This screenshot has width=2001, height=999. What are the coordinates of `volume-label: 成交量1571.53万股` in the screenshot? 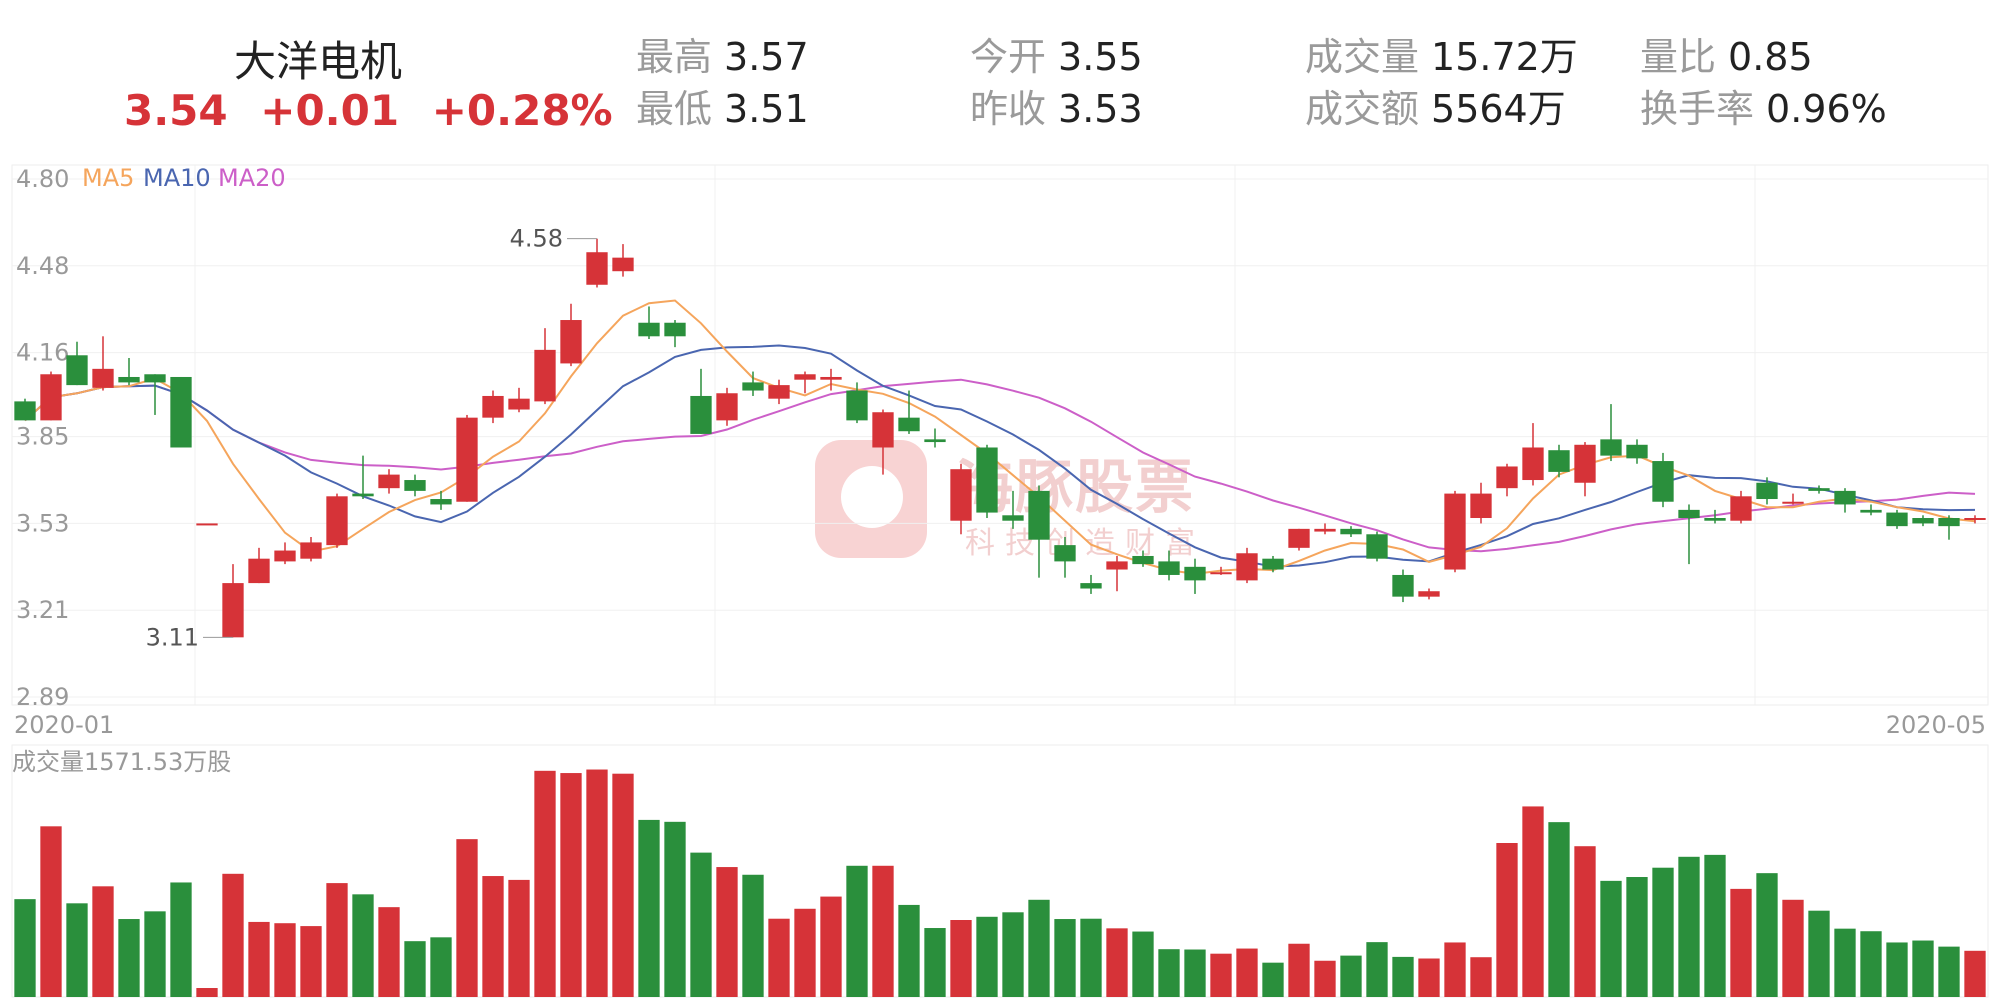 It's located at (121, 762).